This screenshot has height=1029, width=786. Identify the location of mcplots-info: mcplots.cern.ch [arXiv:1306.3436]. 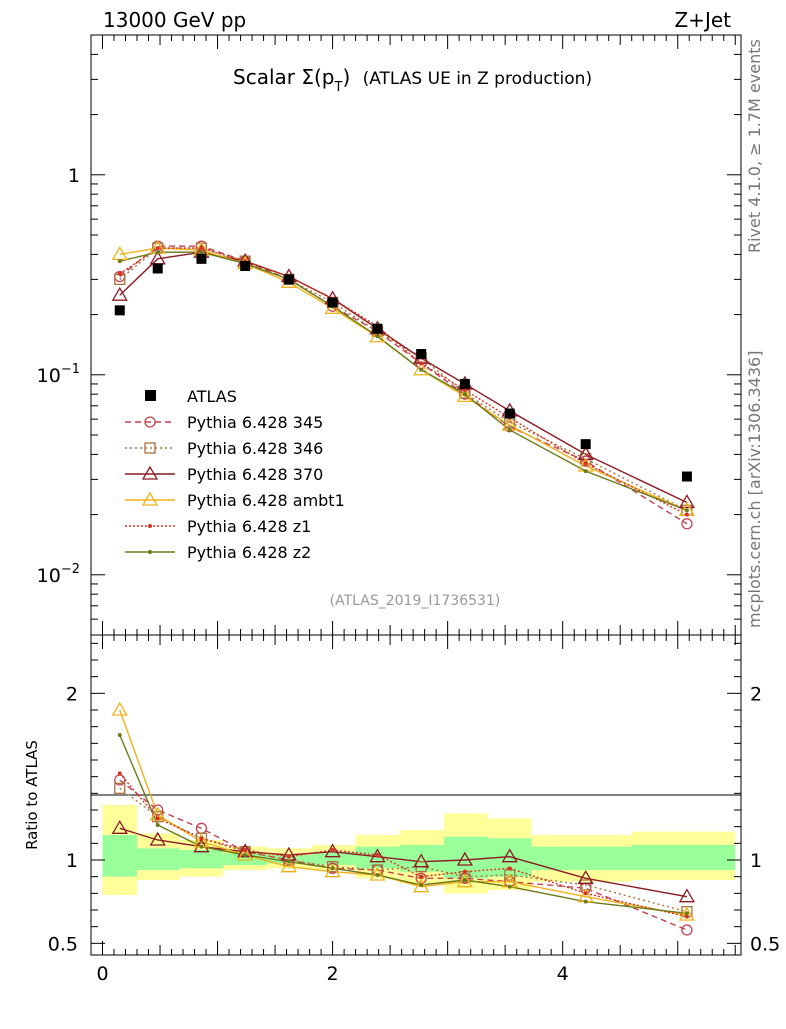
(754, 489).